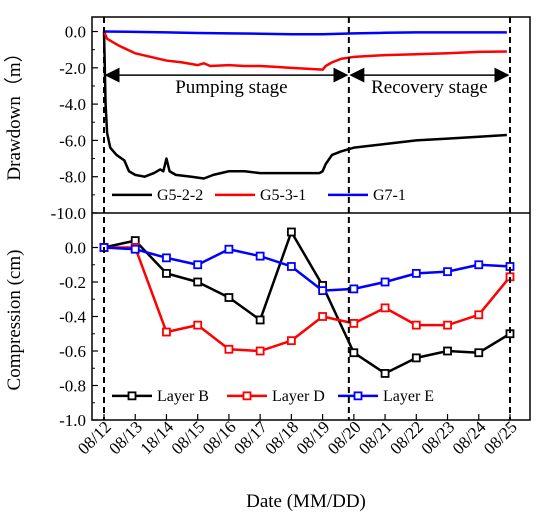 This screenshot has width=550, height=523. Describe the element at coordinates (250, 437) in the screenshot. I see `x-tick-label: 08/17` at that location.